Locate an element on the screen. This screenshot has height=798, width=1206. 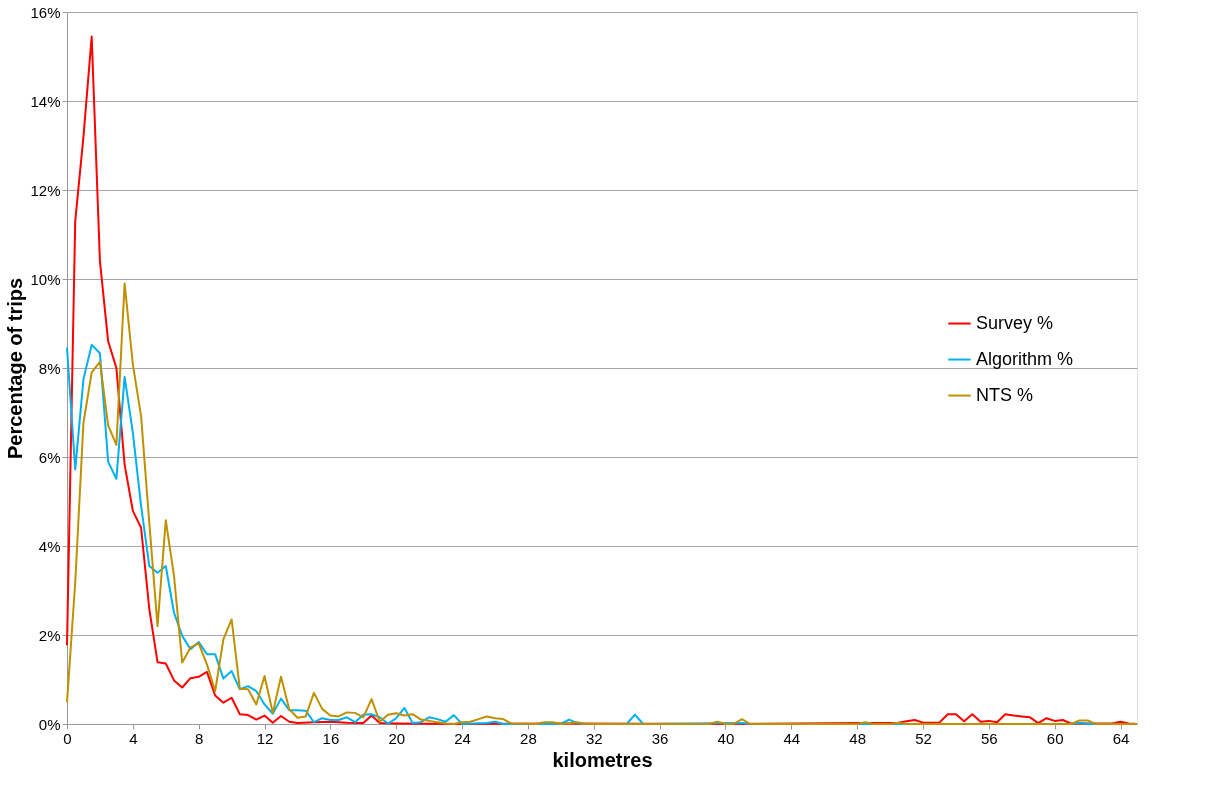
y-tick-label: 16% is located at coordinates (45, 12).